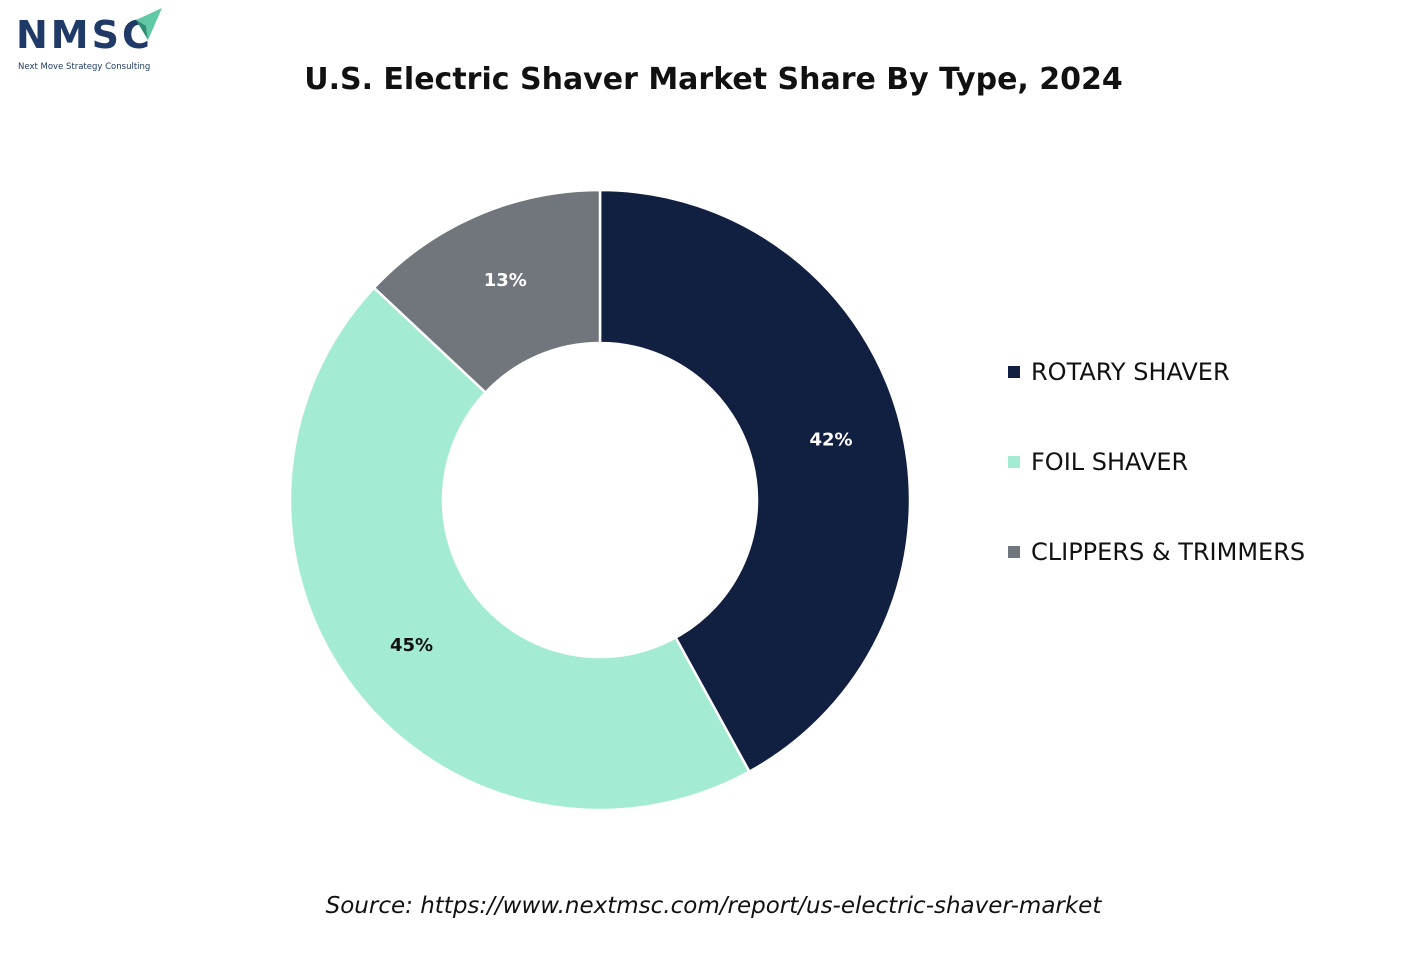 The height and width of the screenshot is (973, 1427). What do you see at coordinates (1130, 372) in the screenshot?
I see `legend-label: ROTARY SHAVER` at bounding box center [1130, 372].